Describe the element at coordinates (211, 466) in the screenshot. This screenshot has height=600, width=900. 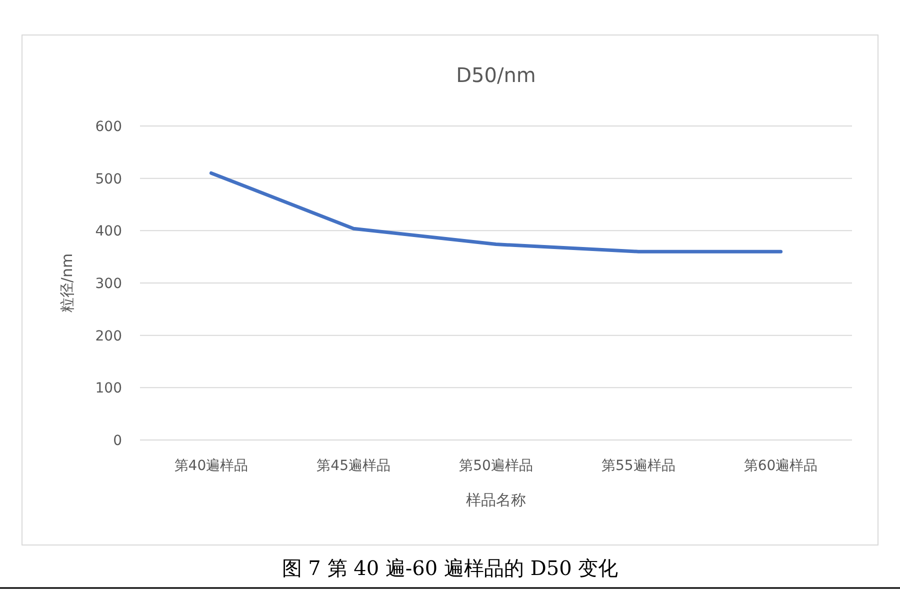
I see `x-tick-label: 第40遍样品` at that location.